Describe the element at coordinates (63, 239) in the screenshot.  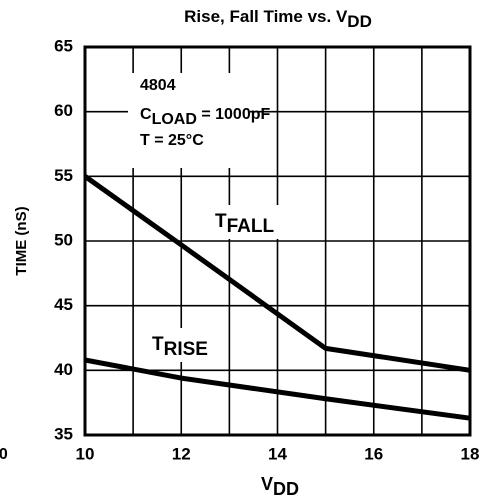
I see `y-tick-label: 50` at that location.